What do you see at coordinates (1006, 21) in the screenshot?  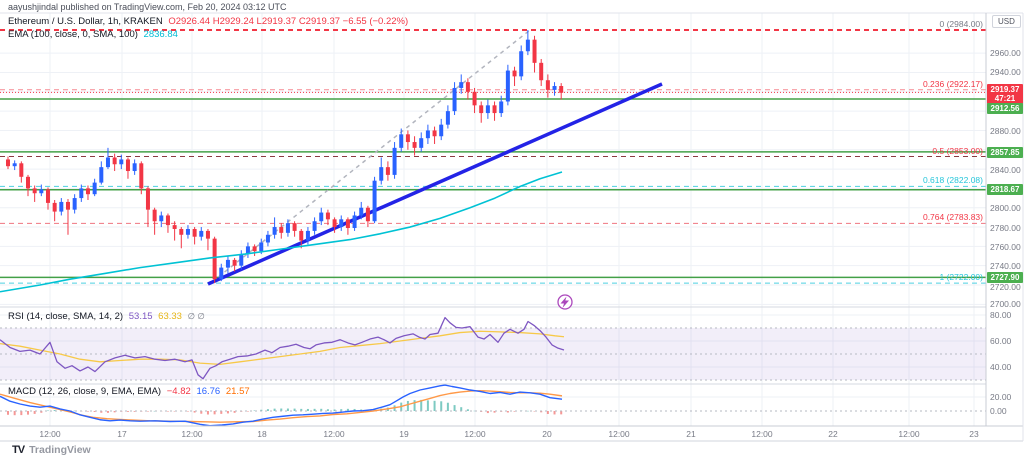 I see `currency-selector: USD` at bounding box center [1006, 21].